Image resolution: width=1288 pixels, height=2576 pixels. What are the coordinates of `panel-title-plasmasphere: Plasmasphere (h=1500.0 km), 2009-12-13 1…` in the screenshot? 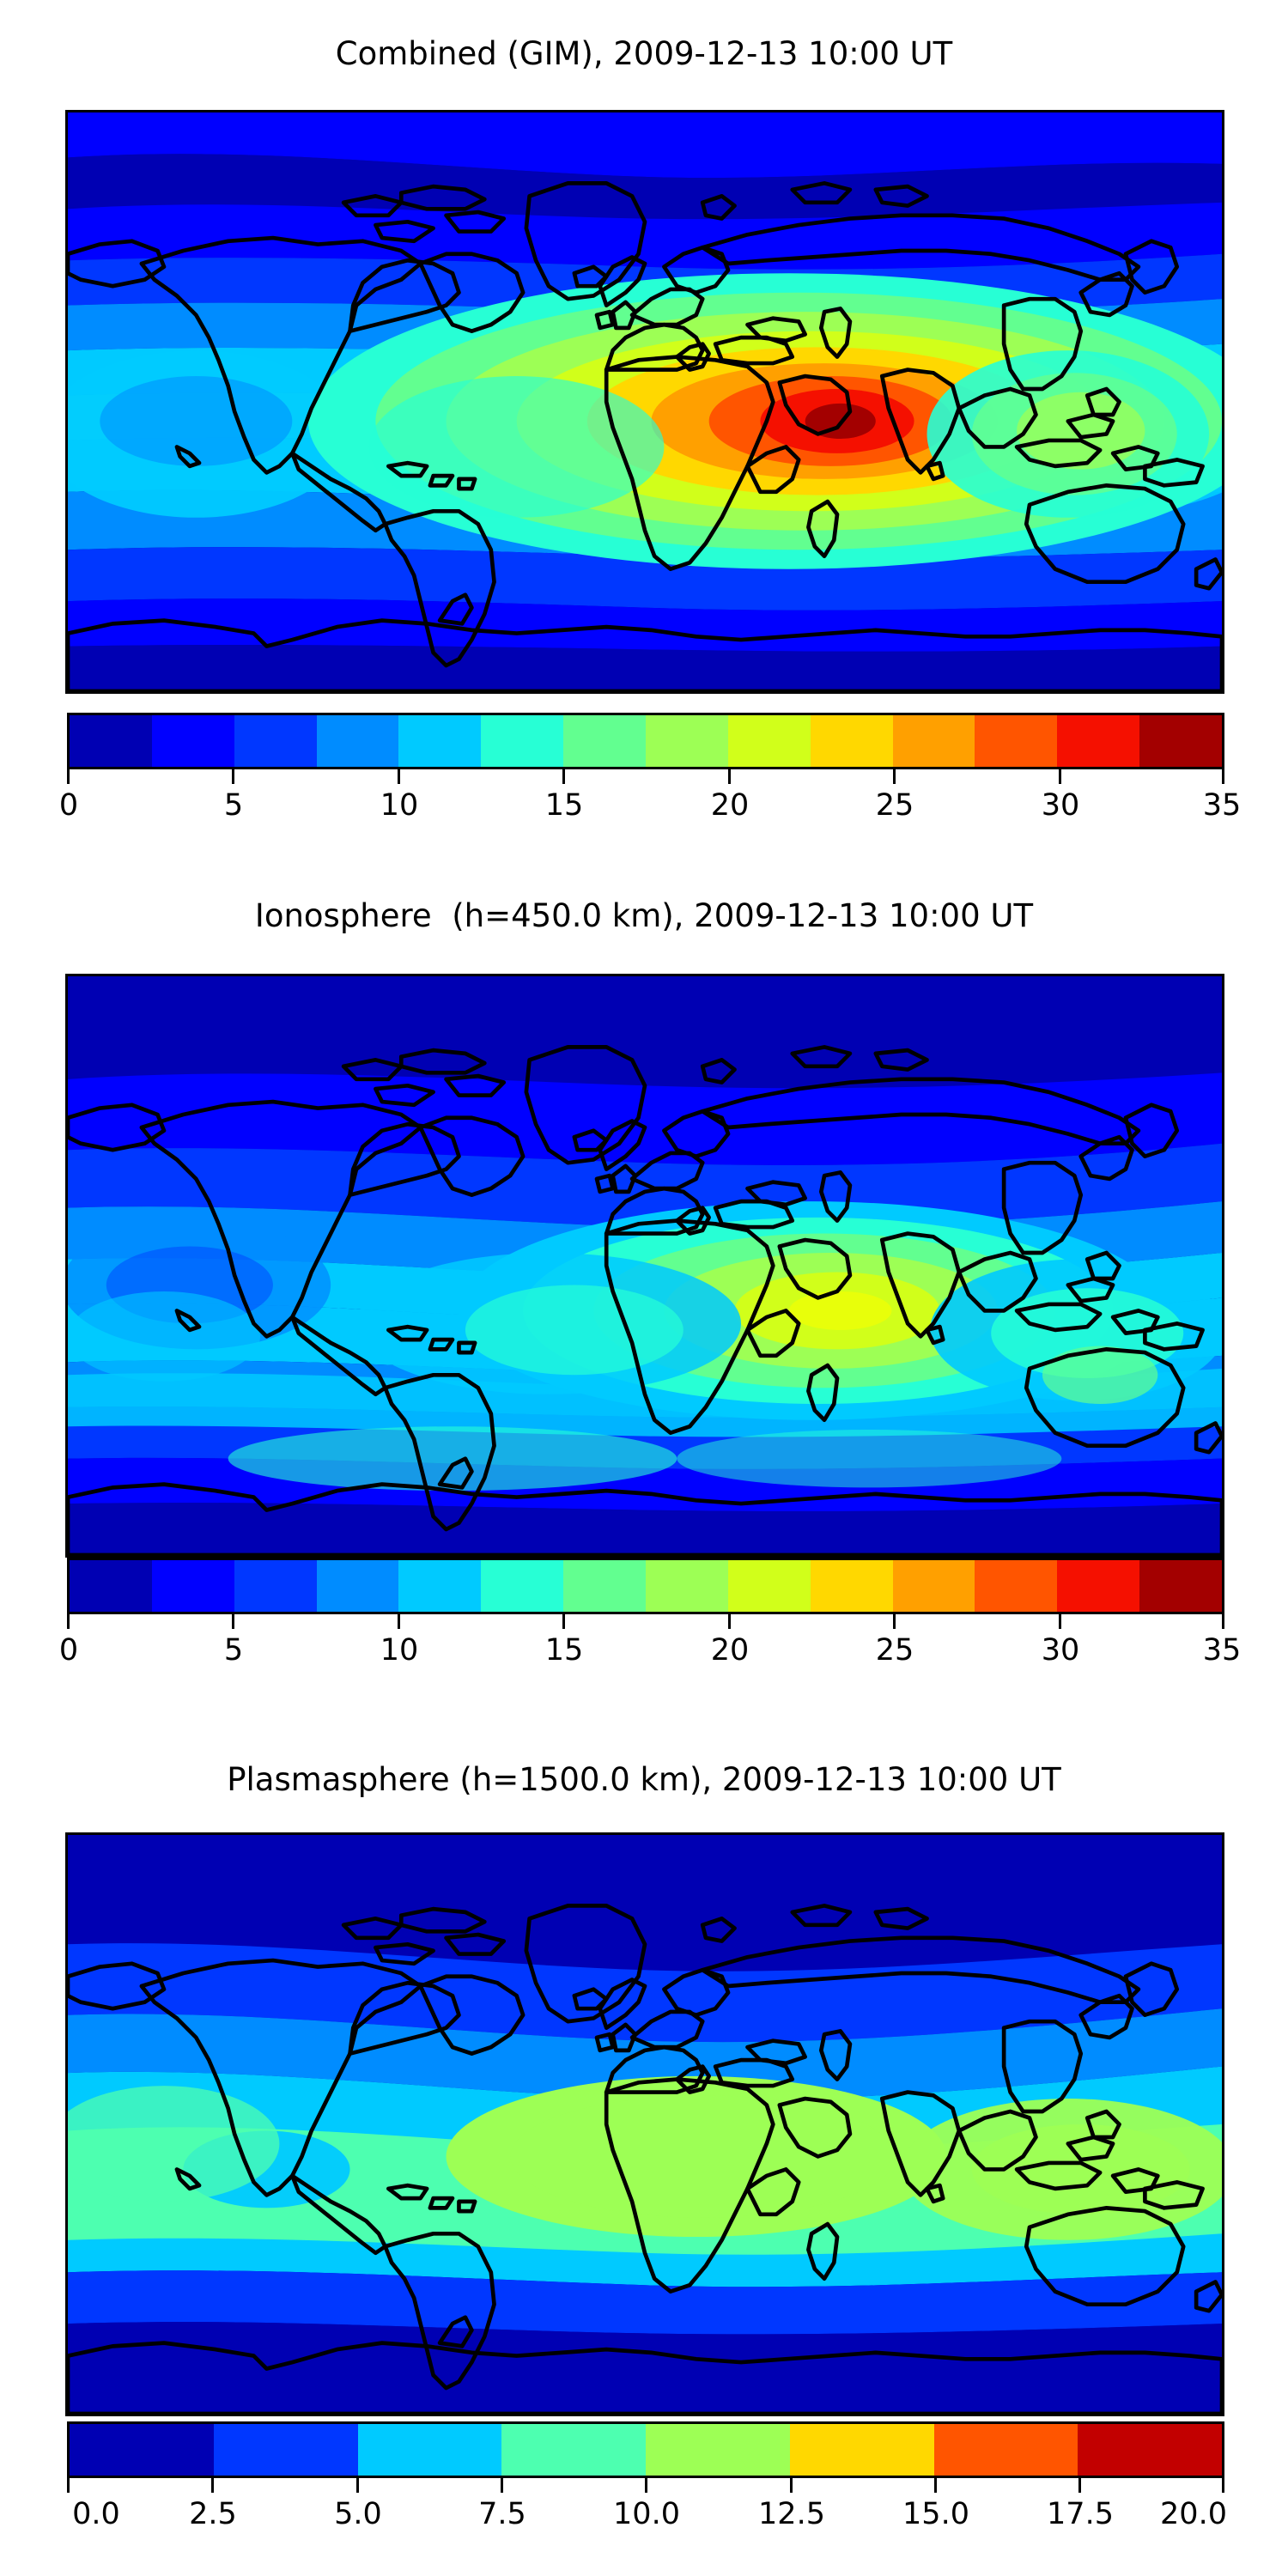 It's located at (644, 1779).